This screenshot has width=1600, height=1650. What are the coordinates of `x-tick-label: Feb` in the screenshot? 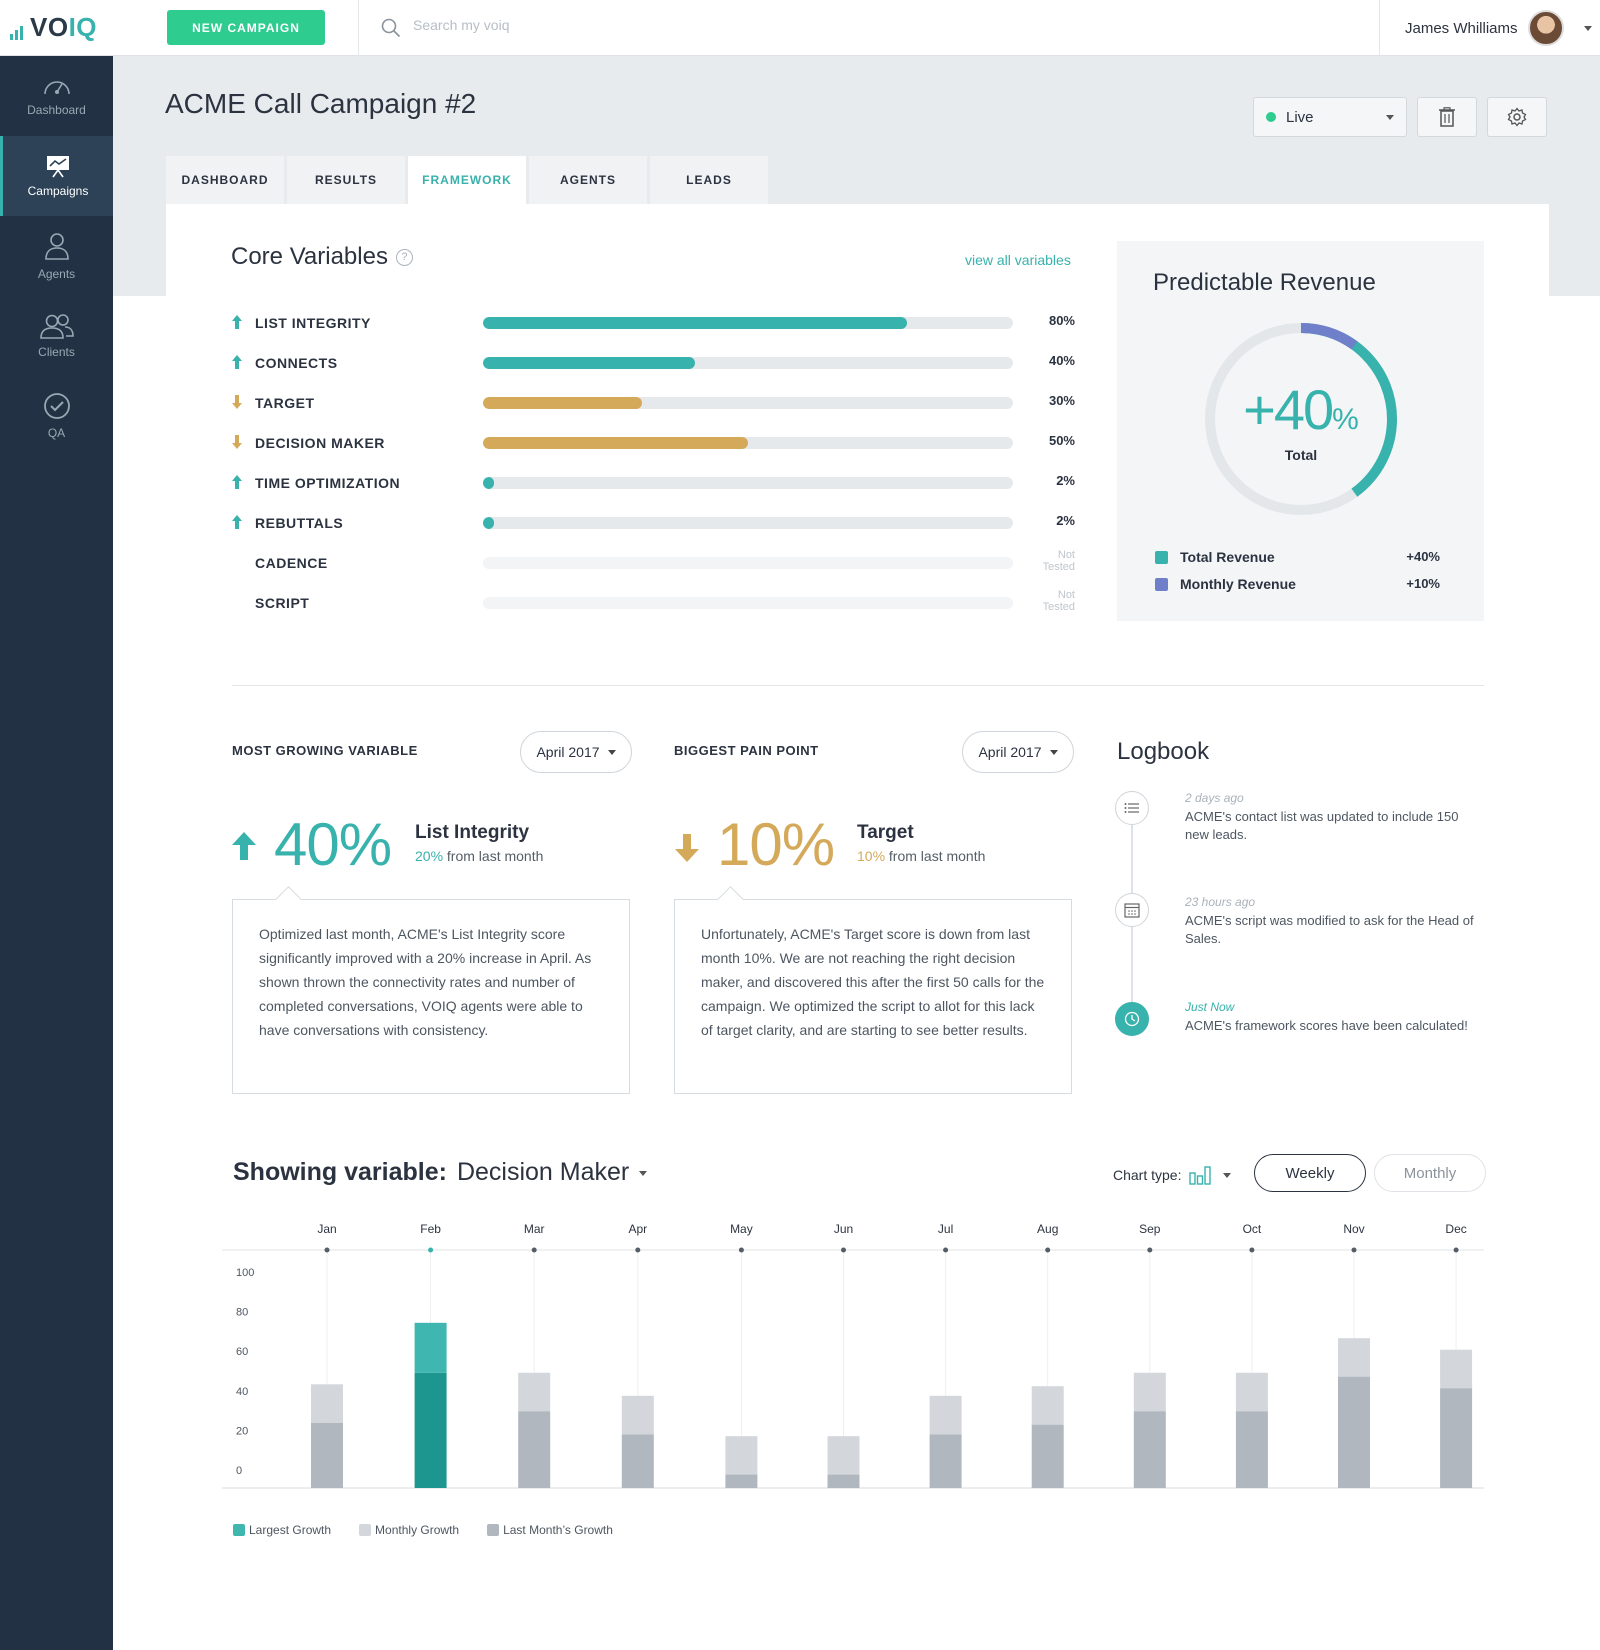 It's located at (430, 1229).